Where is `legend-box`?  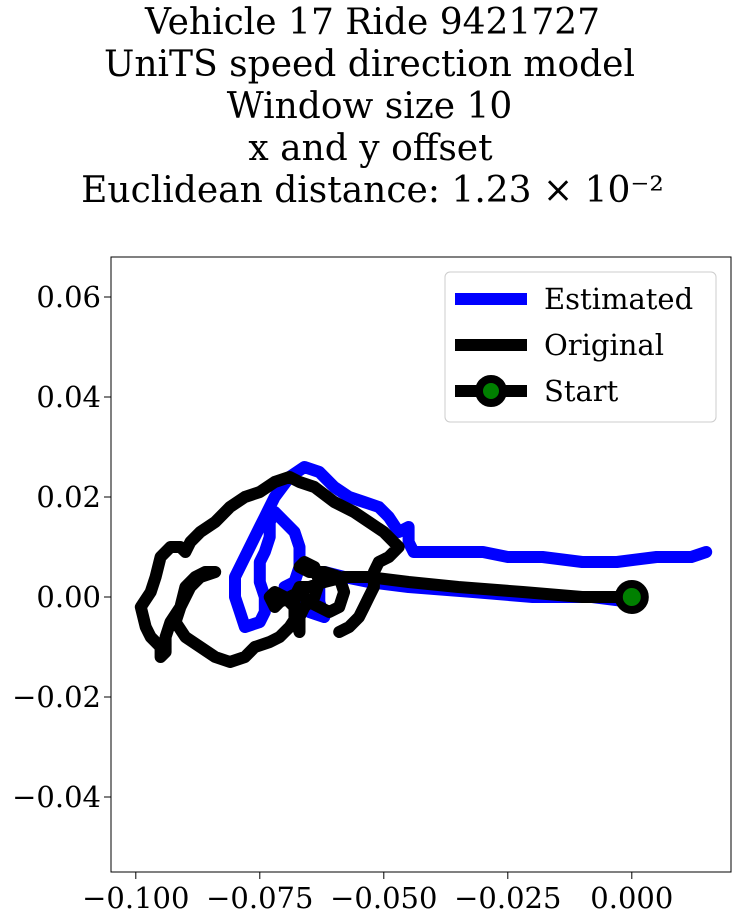 legend-box is located at coordinates (580, 347).